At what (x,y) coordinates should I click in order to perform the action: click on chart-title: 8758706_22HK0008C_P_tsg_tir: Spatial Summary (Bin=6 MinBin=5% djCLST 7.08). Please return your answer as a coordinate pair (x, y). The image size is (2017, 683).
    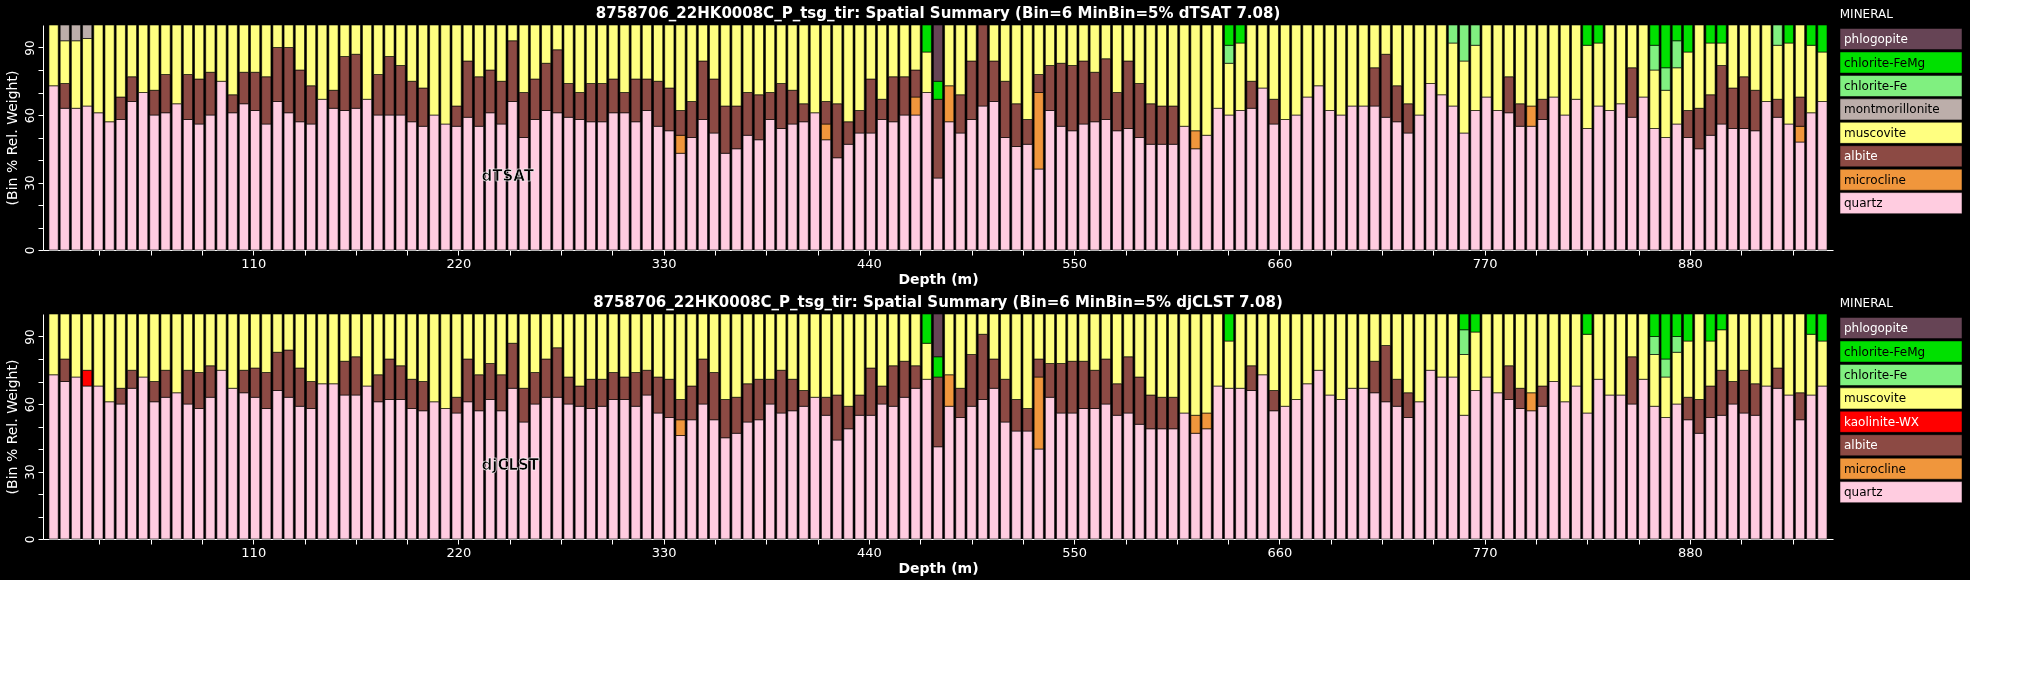
    Looking at the image, I should click on (938, 301).